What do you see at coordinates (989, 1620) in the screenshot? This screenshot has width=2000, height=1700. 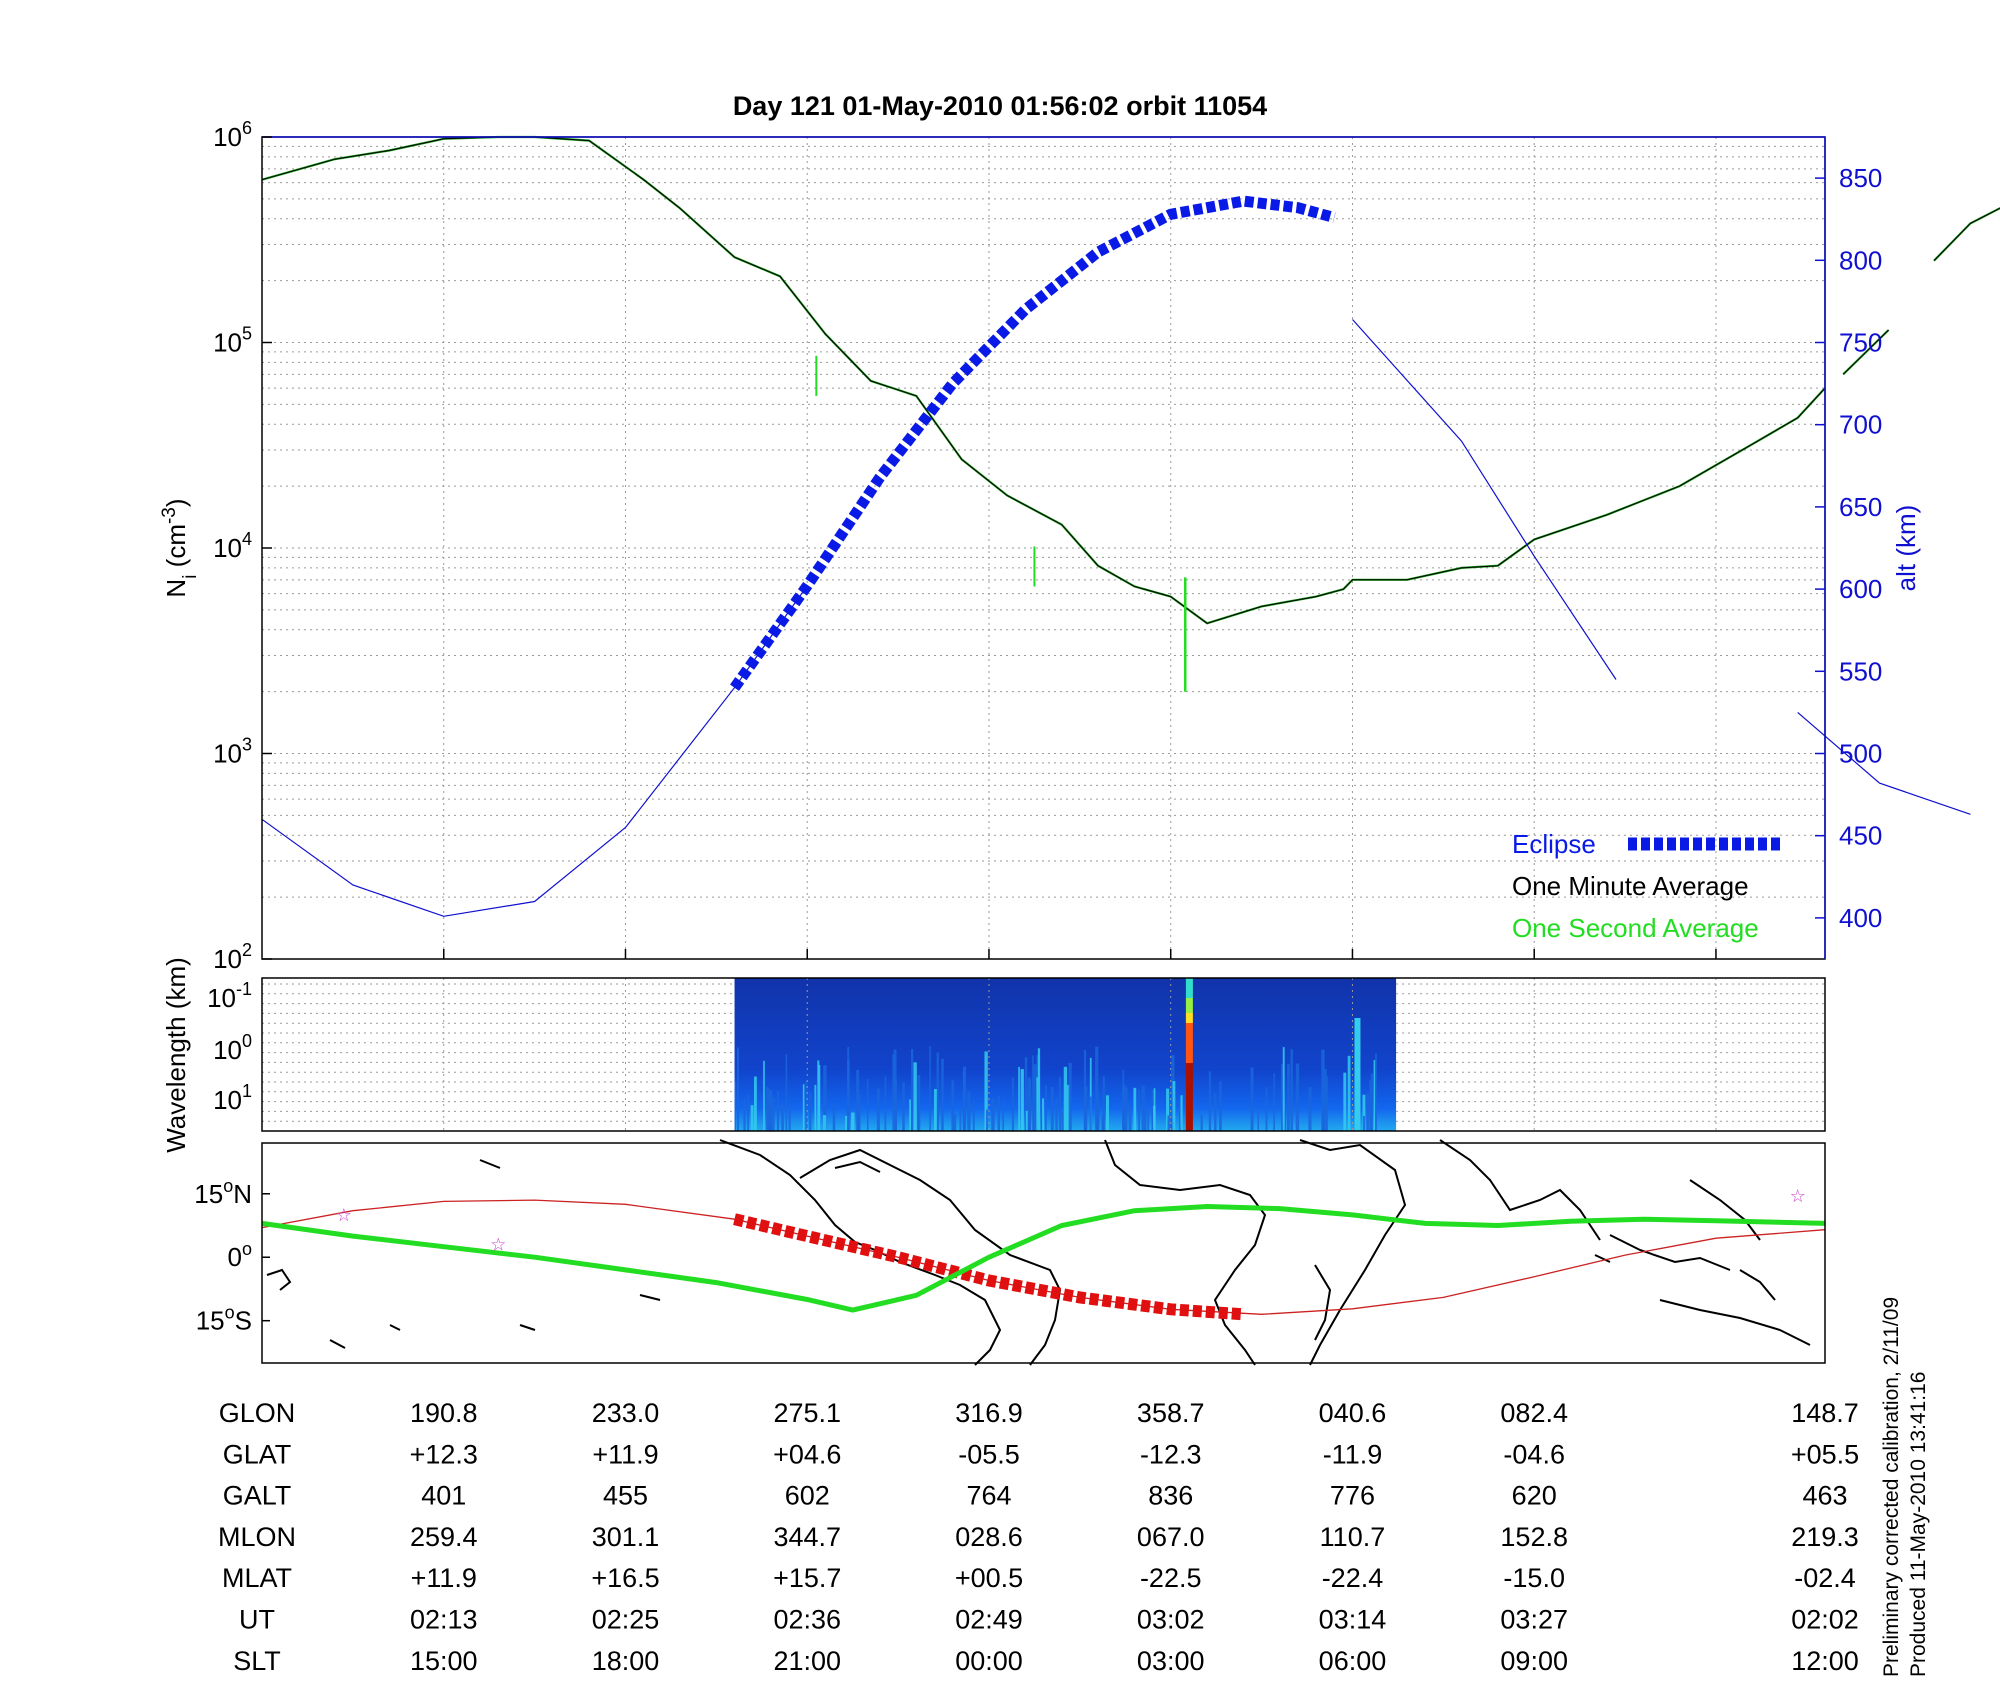 I see `table-cell: 02:49` at bounding box center [989, 1620].